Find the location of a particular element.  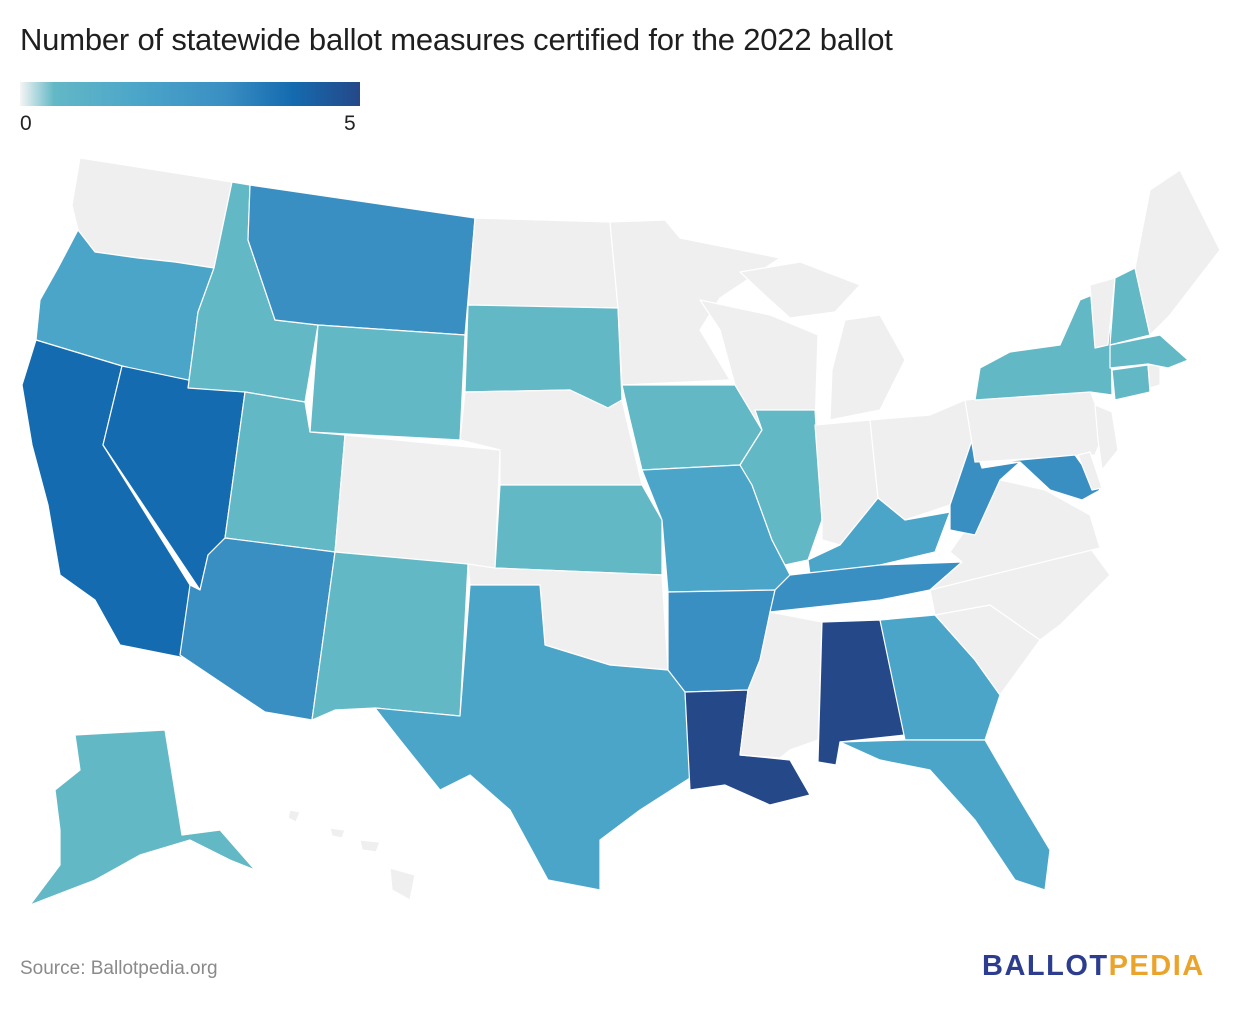

state-AK is located at coordinates (142, 817).